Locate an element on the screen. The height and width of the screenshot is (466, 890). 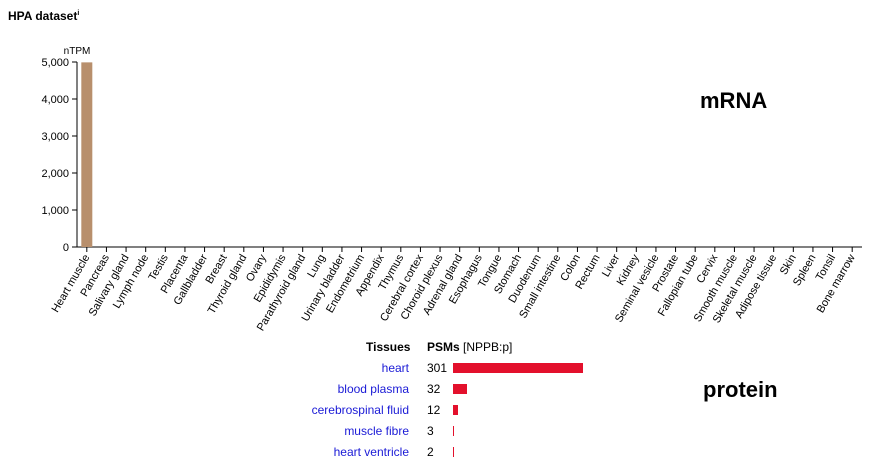
y-tick-label: 3,000 is located at coordinates (55, 137).